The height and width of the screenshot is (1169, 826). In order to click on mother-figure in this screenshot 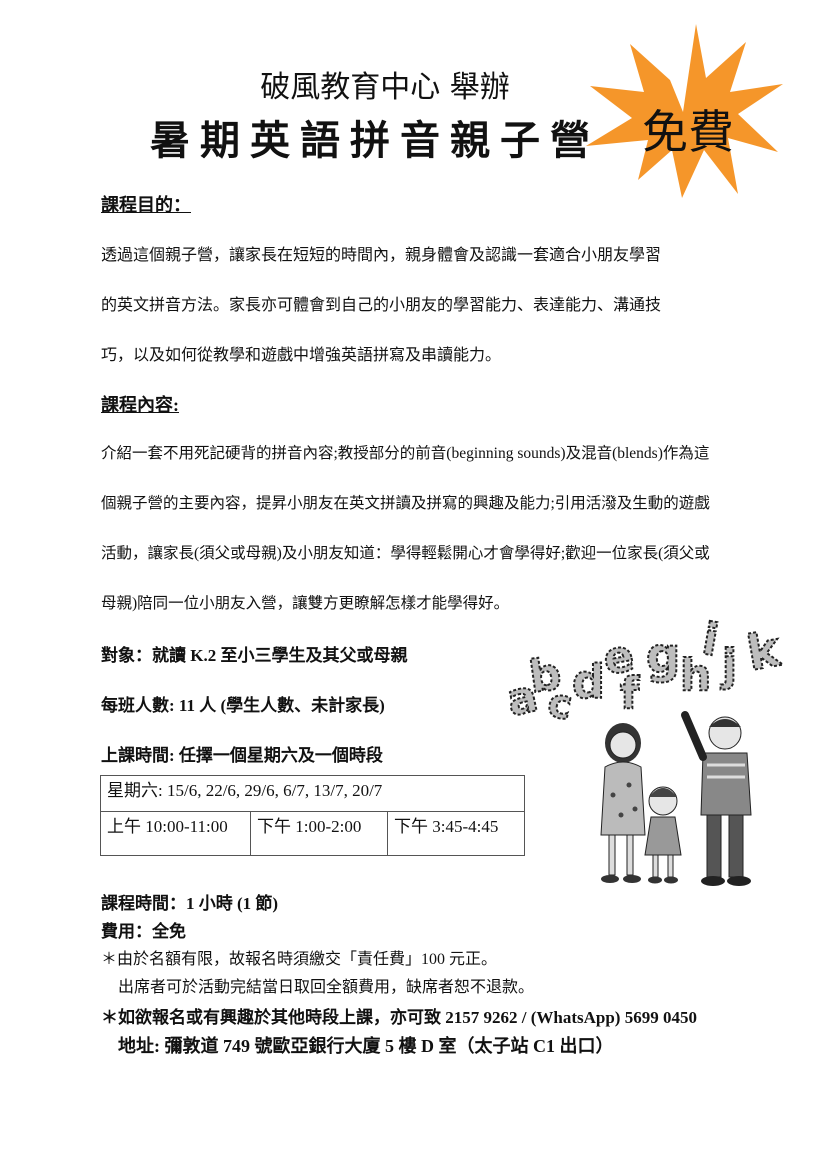, I will do `click(623, 803)`.